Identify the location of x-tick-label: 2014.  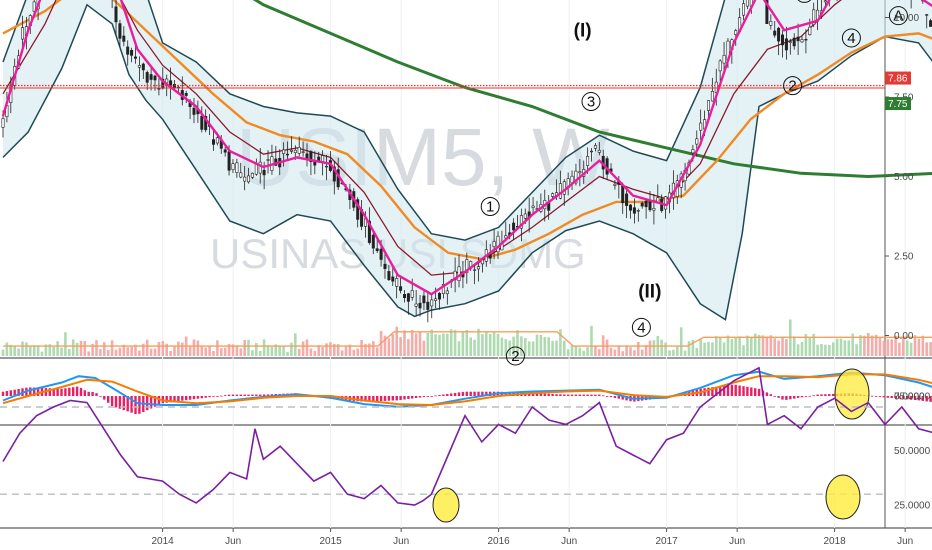
(162, 541).